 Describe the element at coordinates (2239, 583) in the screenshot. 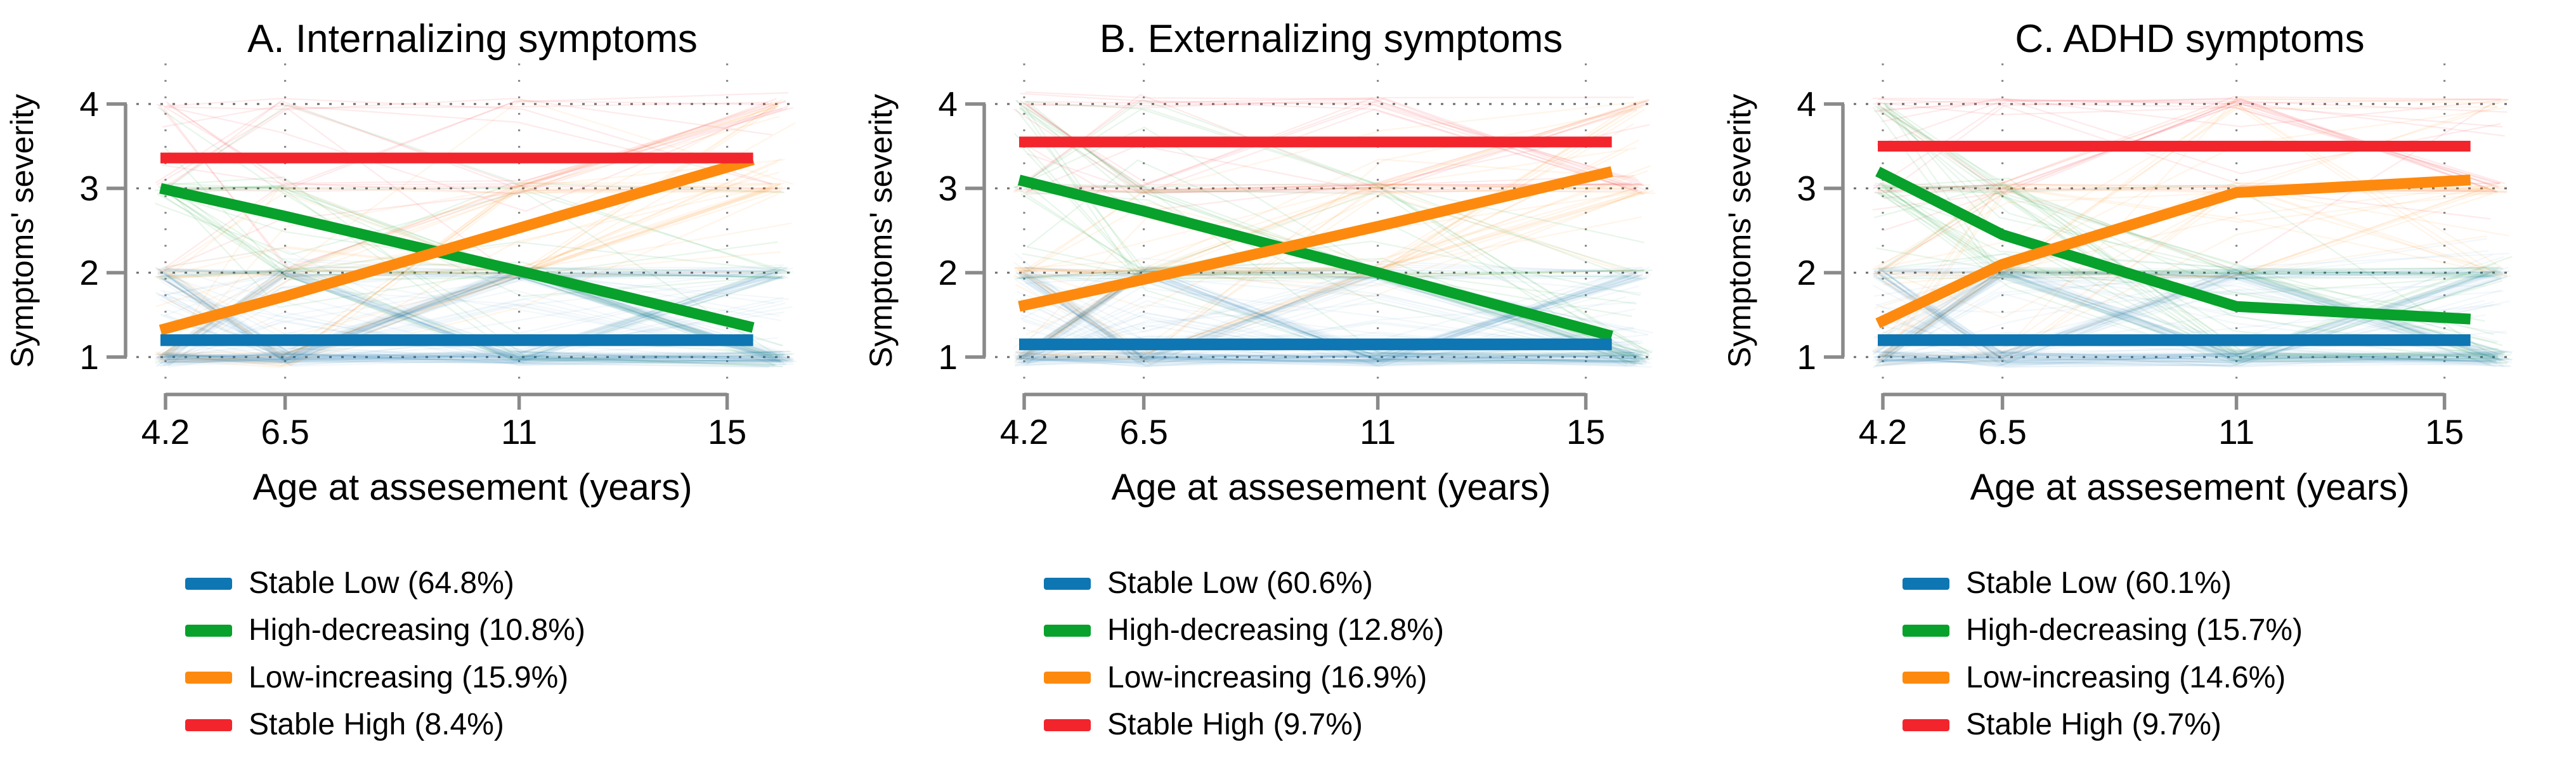

I see `legend-item: Stable Low (60.1%)` at that location.